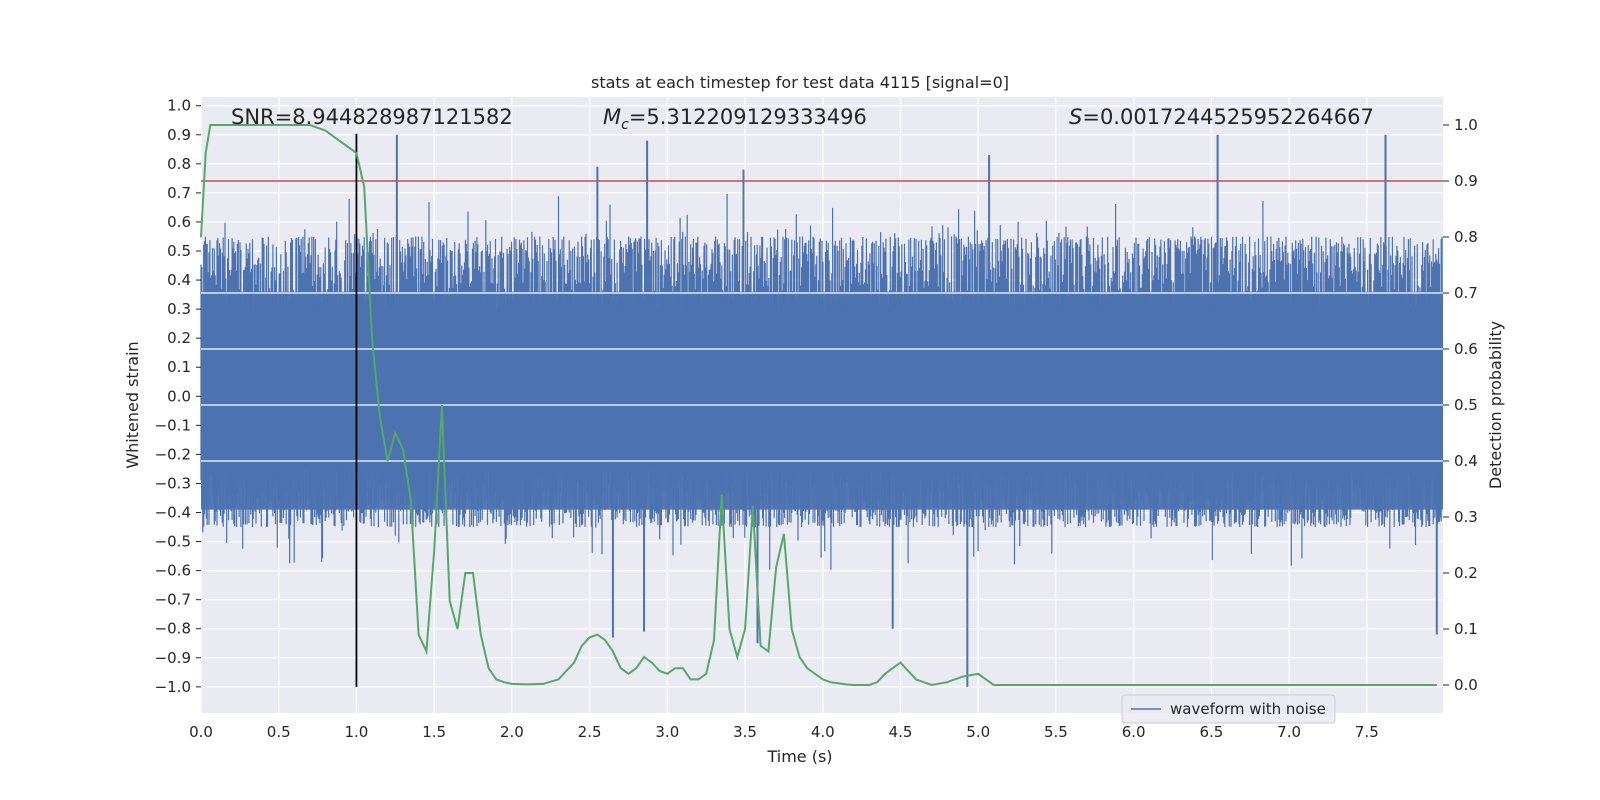  What do you see at coordinates (667, 732) in the screenshot?
I see `x-tick-label: 3.0` at bounding box center [667, 732].